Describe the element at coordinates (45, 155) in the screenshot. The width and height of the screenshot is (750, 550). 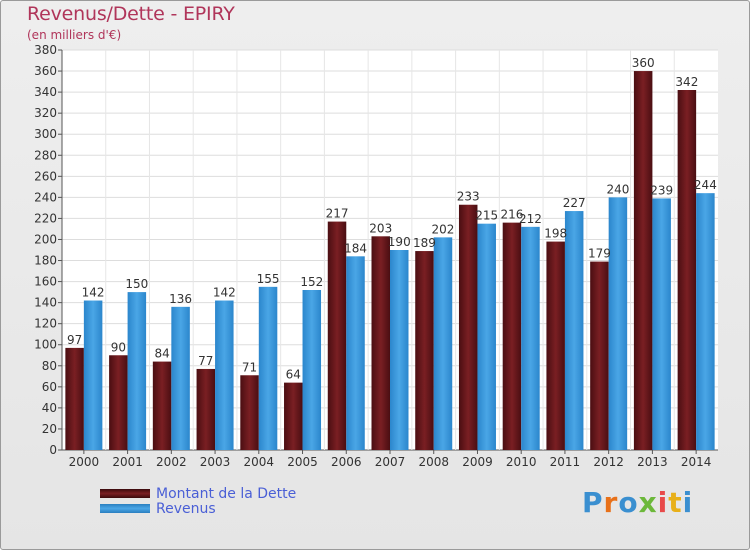
I see `y-tick-label: 280` at that location.